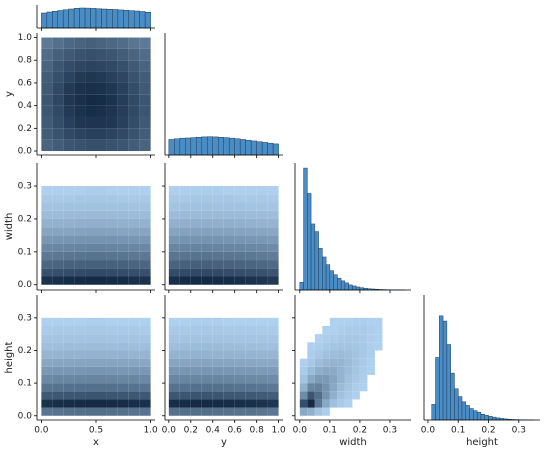 This screenshot has width=550, height=452. Describe the element at coordinates (256, 431) in the screenshot. I see `x-tick-label: 0.8` at that location.